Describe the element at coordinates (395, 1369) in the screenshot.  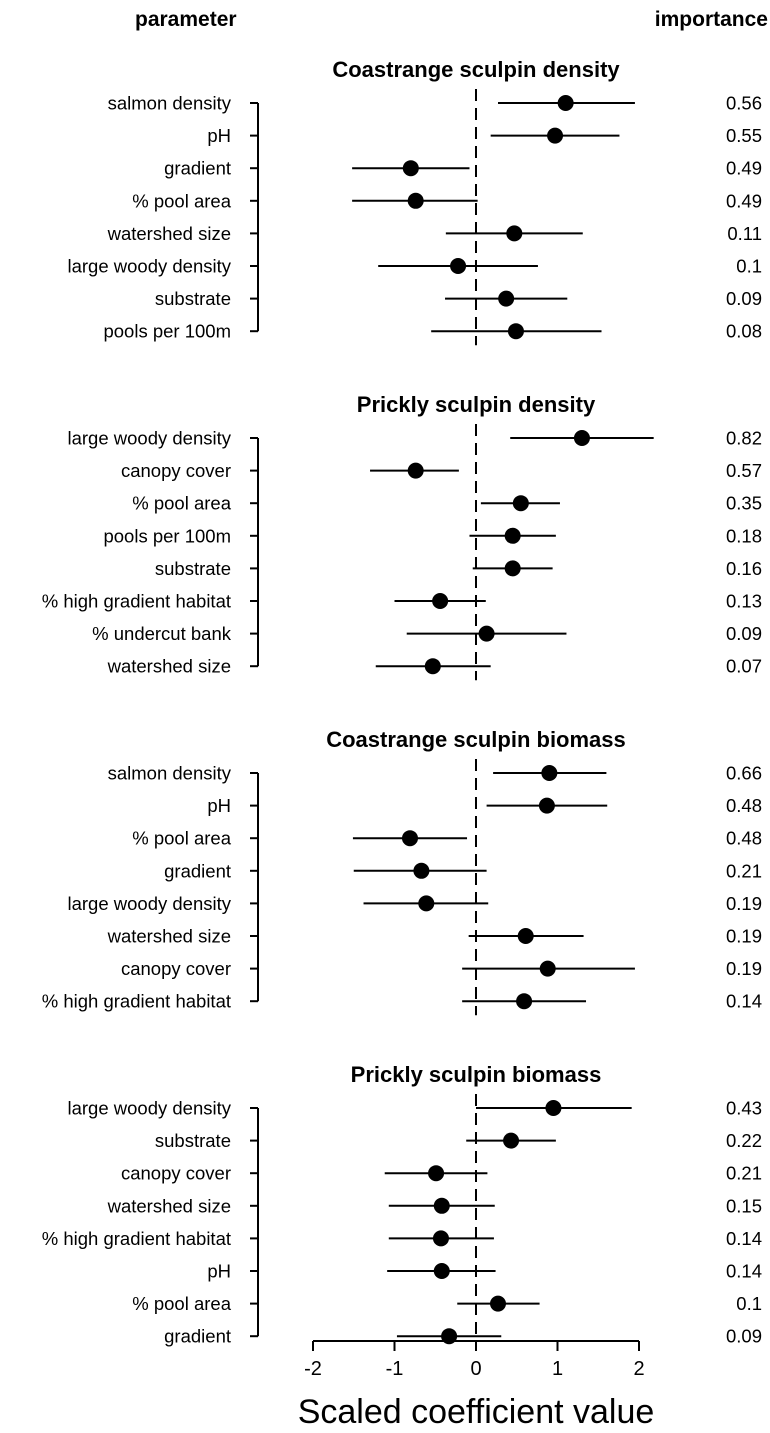
I see `x-tick-label: -1` at that location.